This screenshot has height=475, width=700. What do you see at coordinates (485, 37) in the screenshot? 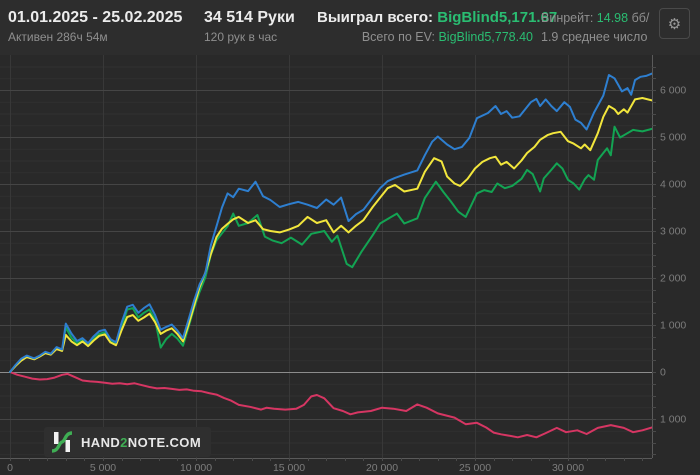
I see `ev-value: BigBlind5,778.40` at bounding box center [485, 37].